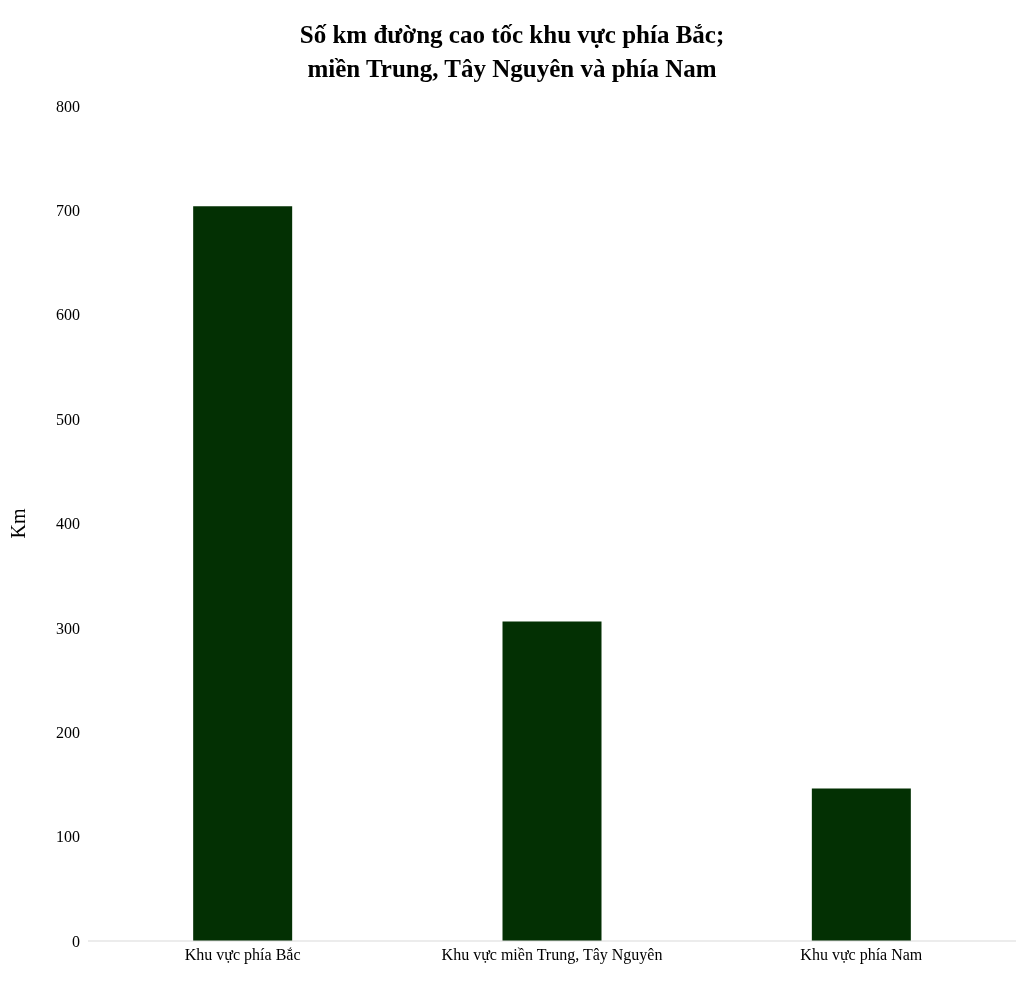 The image size is (1024, 996). Describe the element at coordinates (242, 955) in the screenshot. I see `x-tick-label: Khu vực phía Bắc` at that location.